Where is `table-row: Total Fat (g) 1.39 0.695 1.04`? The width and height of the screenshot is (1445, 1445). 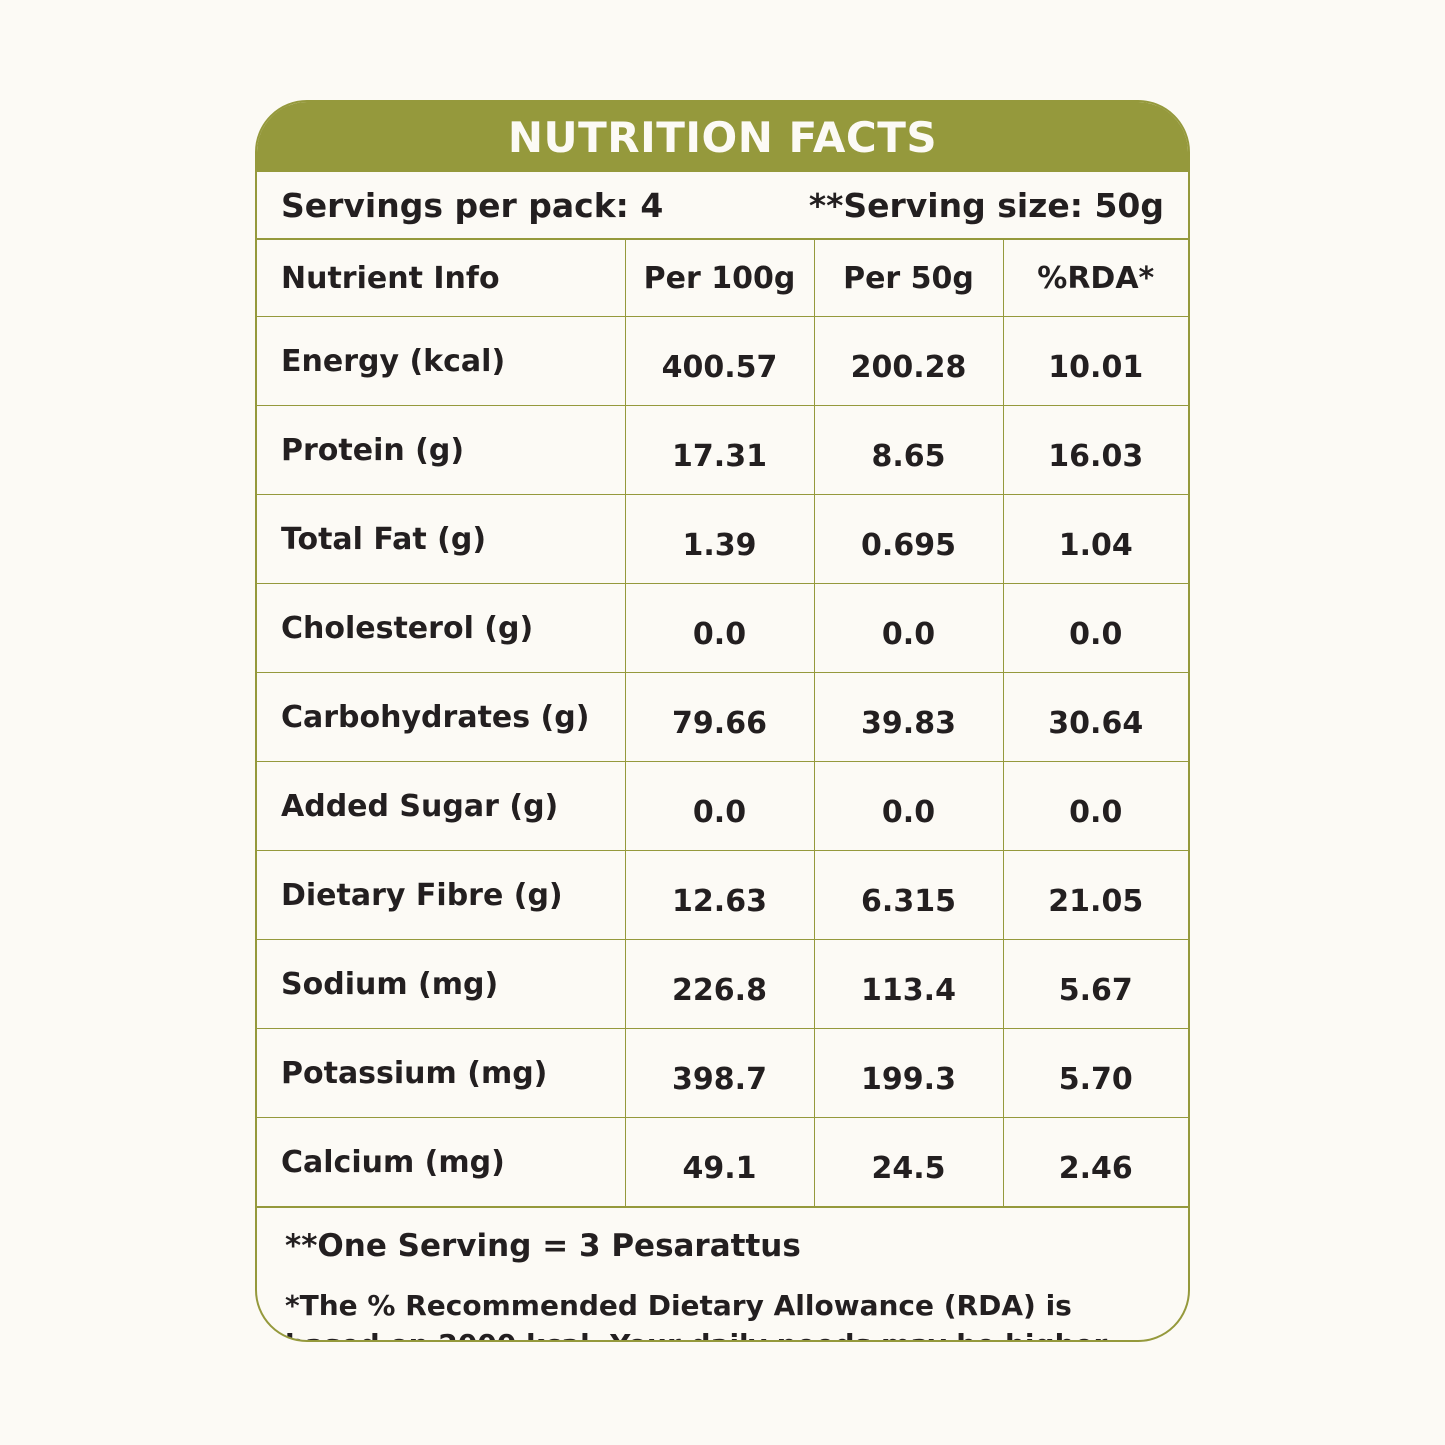 table-row: Total Fat (g) 1.39 0.695 1.04 is located at coordinates (722, 539).